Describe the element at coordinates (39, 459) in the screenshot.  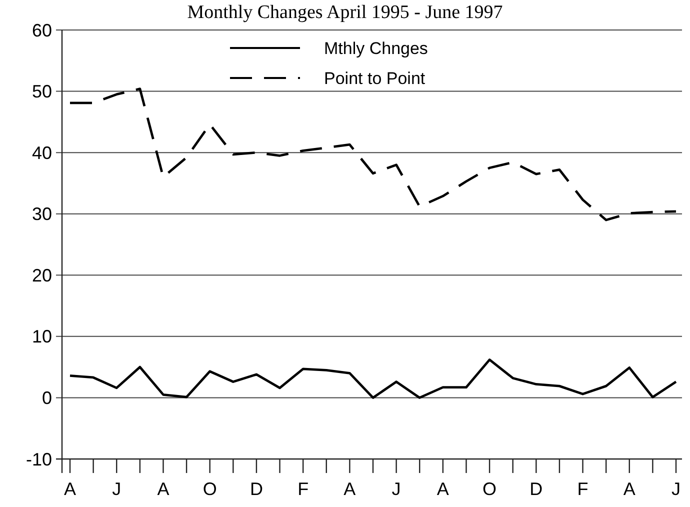
I see `y-tick-label: -10` at that location.